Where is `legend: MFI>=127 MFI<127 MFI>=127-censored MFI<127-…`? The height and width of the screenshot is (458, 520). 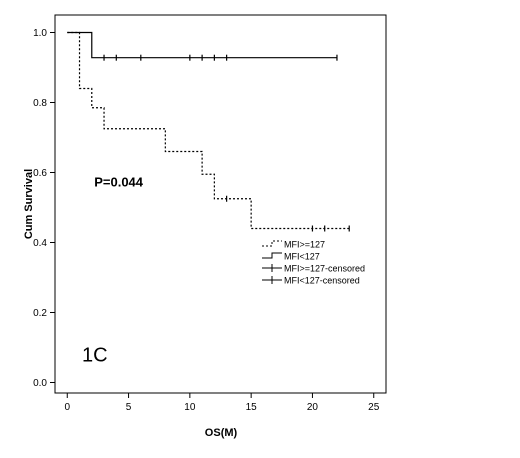
legend: MFI>=127 MFI<127 MFI>=127-censored MFI<127-… is located at coordinates (313, 263).